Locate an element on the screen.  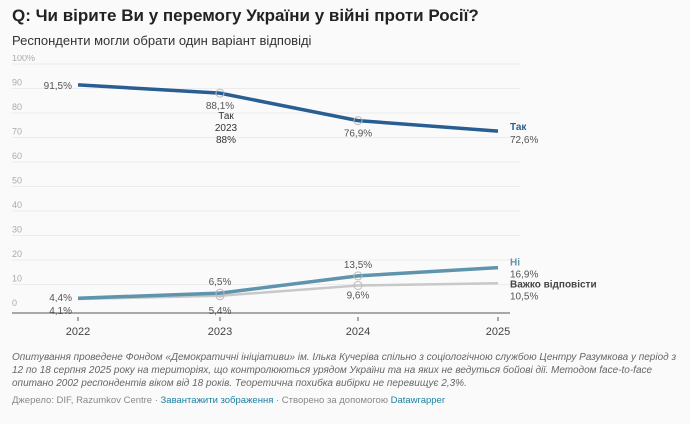
y-tick-label: 40 is located at coordinates (17, 205).